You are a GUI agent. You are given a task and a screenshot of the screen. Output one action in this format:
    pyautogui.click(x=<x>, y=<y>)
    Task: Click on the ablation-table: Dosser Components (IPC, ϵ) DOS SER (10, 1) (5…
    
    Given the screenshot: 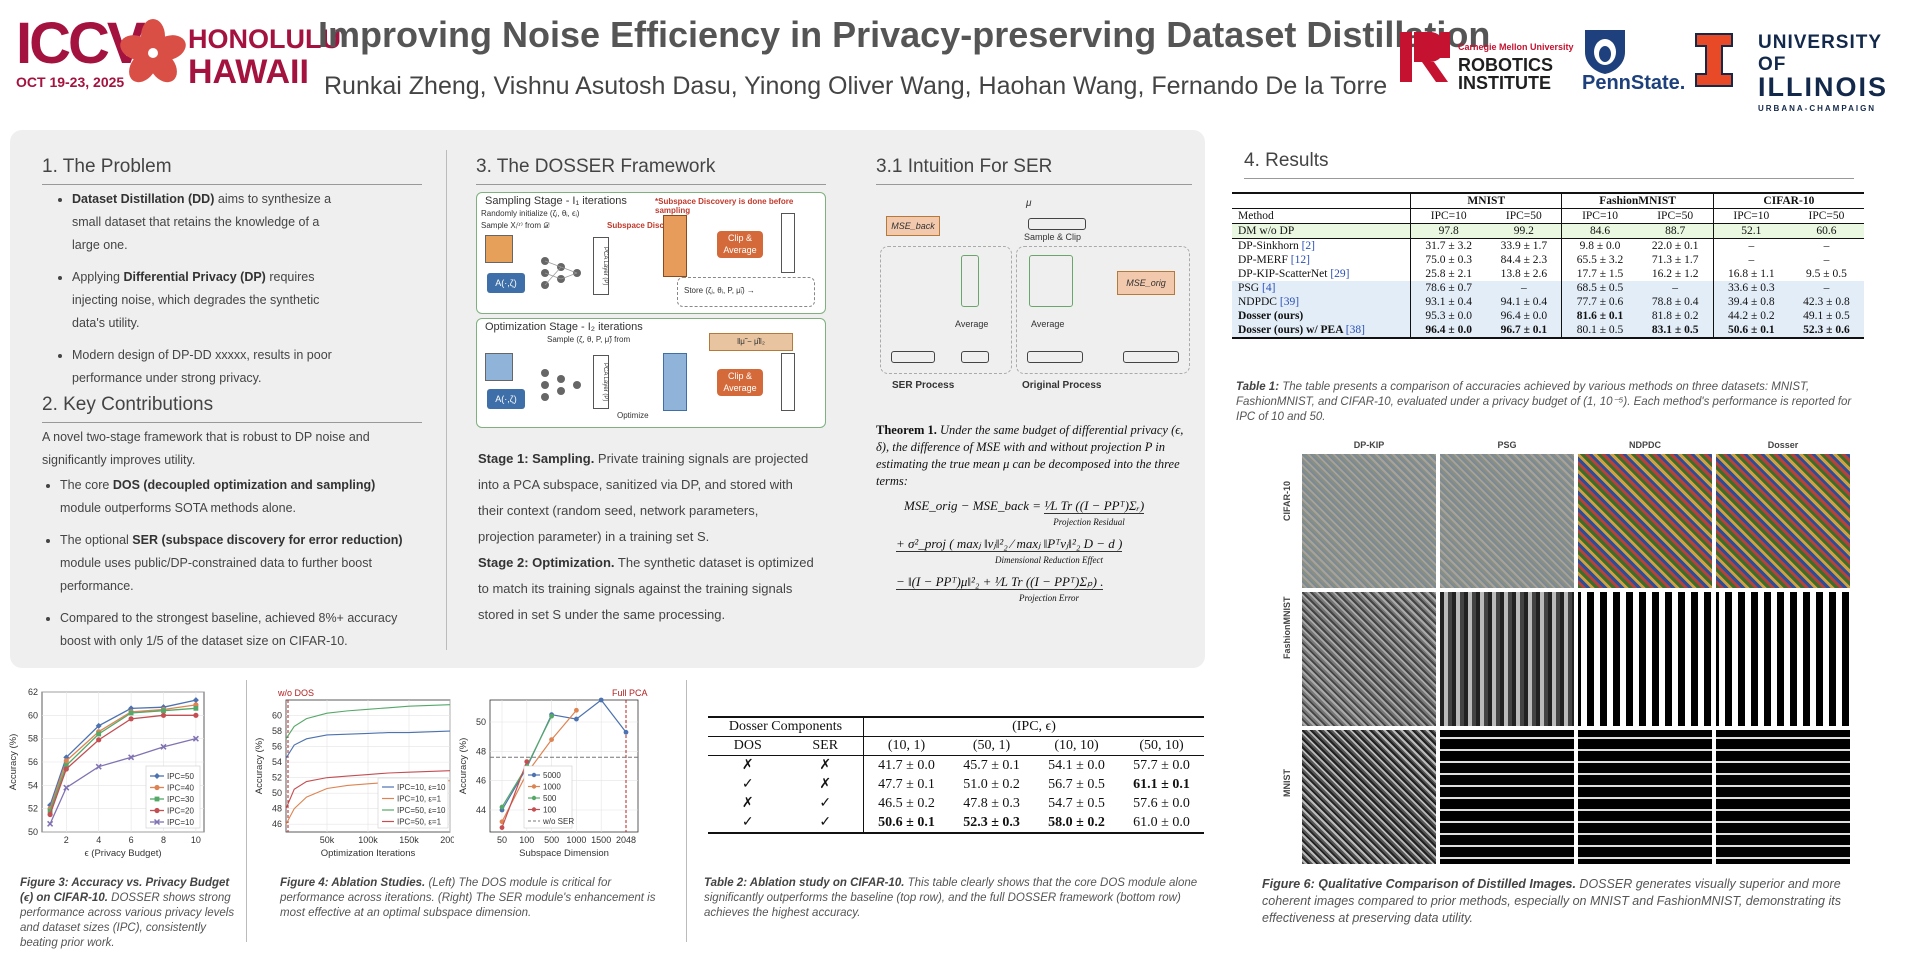 What is the action you would take?
    pyautogui.click(x=956, y=775)
    